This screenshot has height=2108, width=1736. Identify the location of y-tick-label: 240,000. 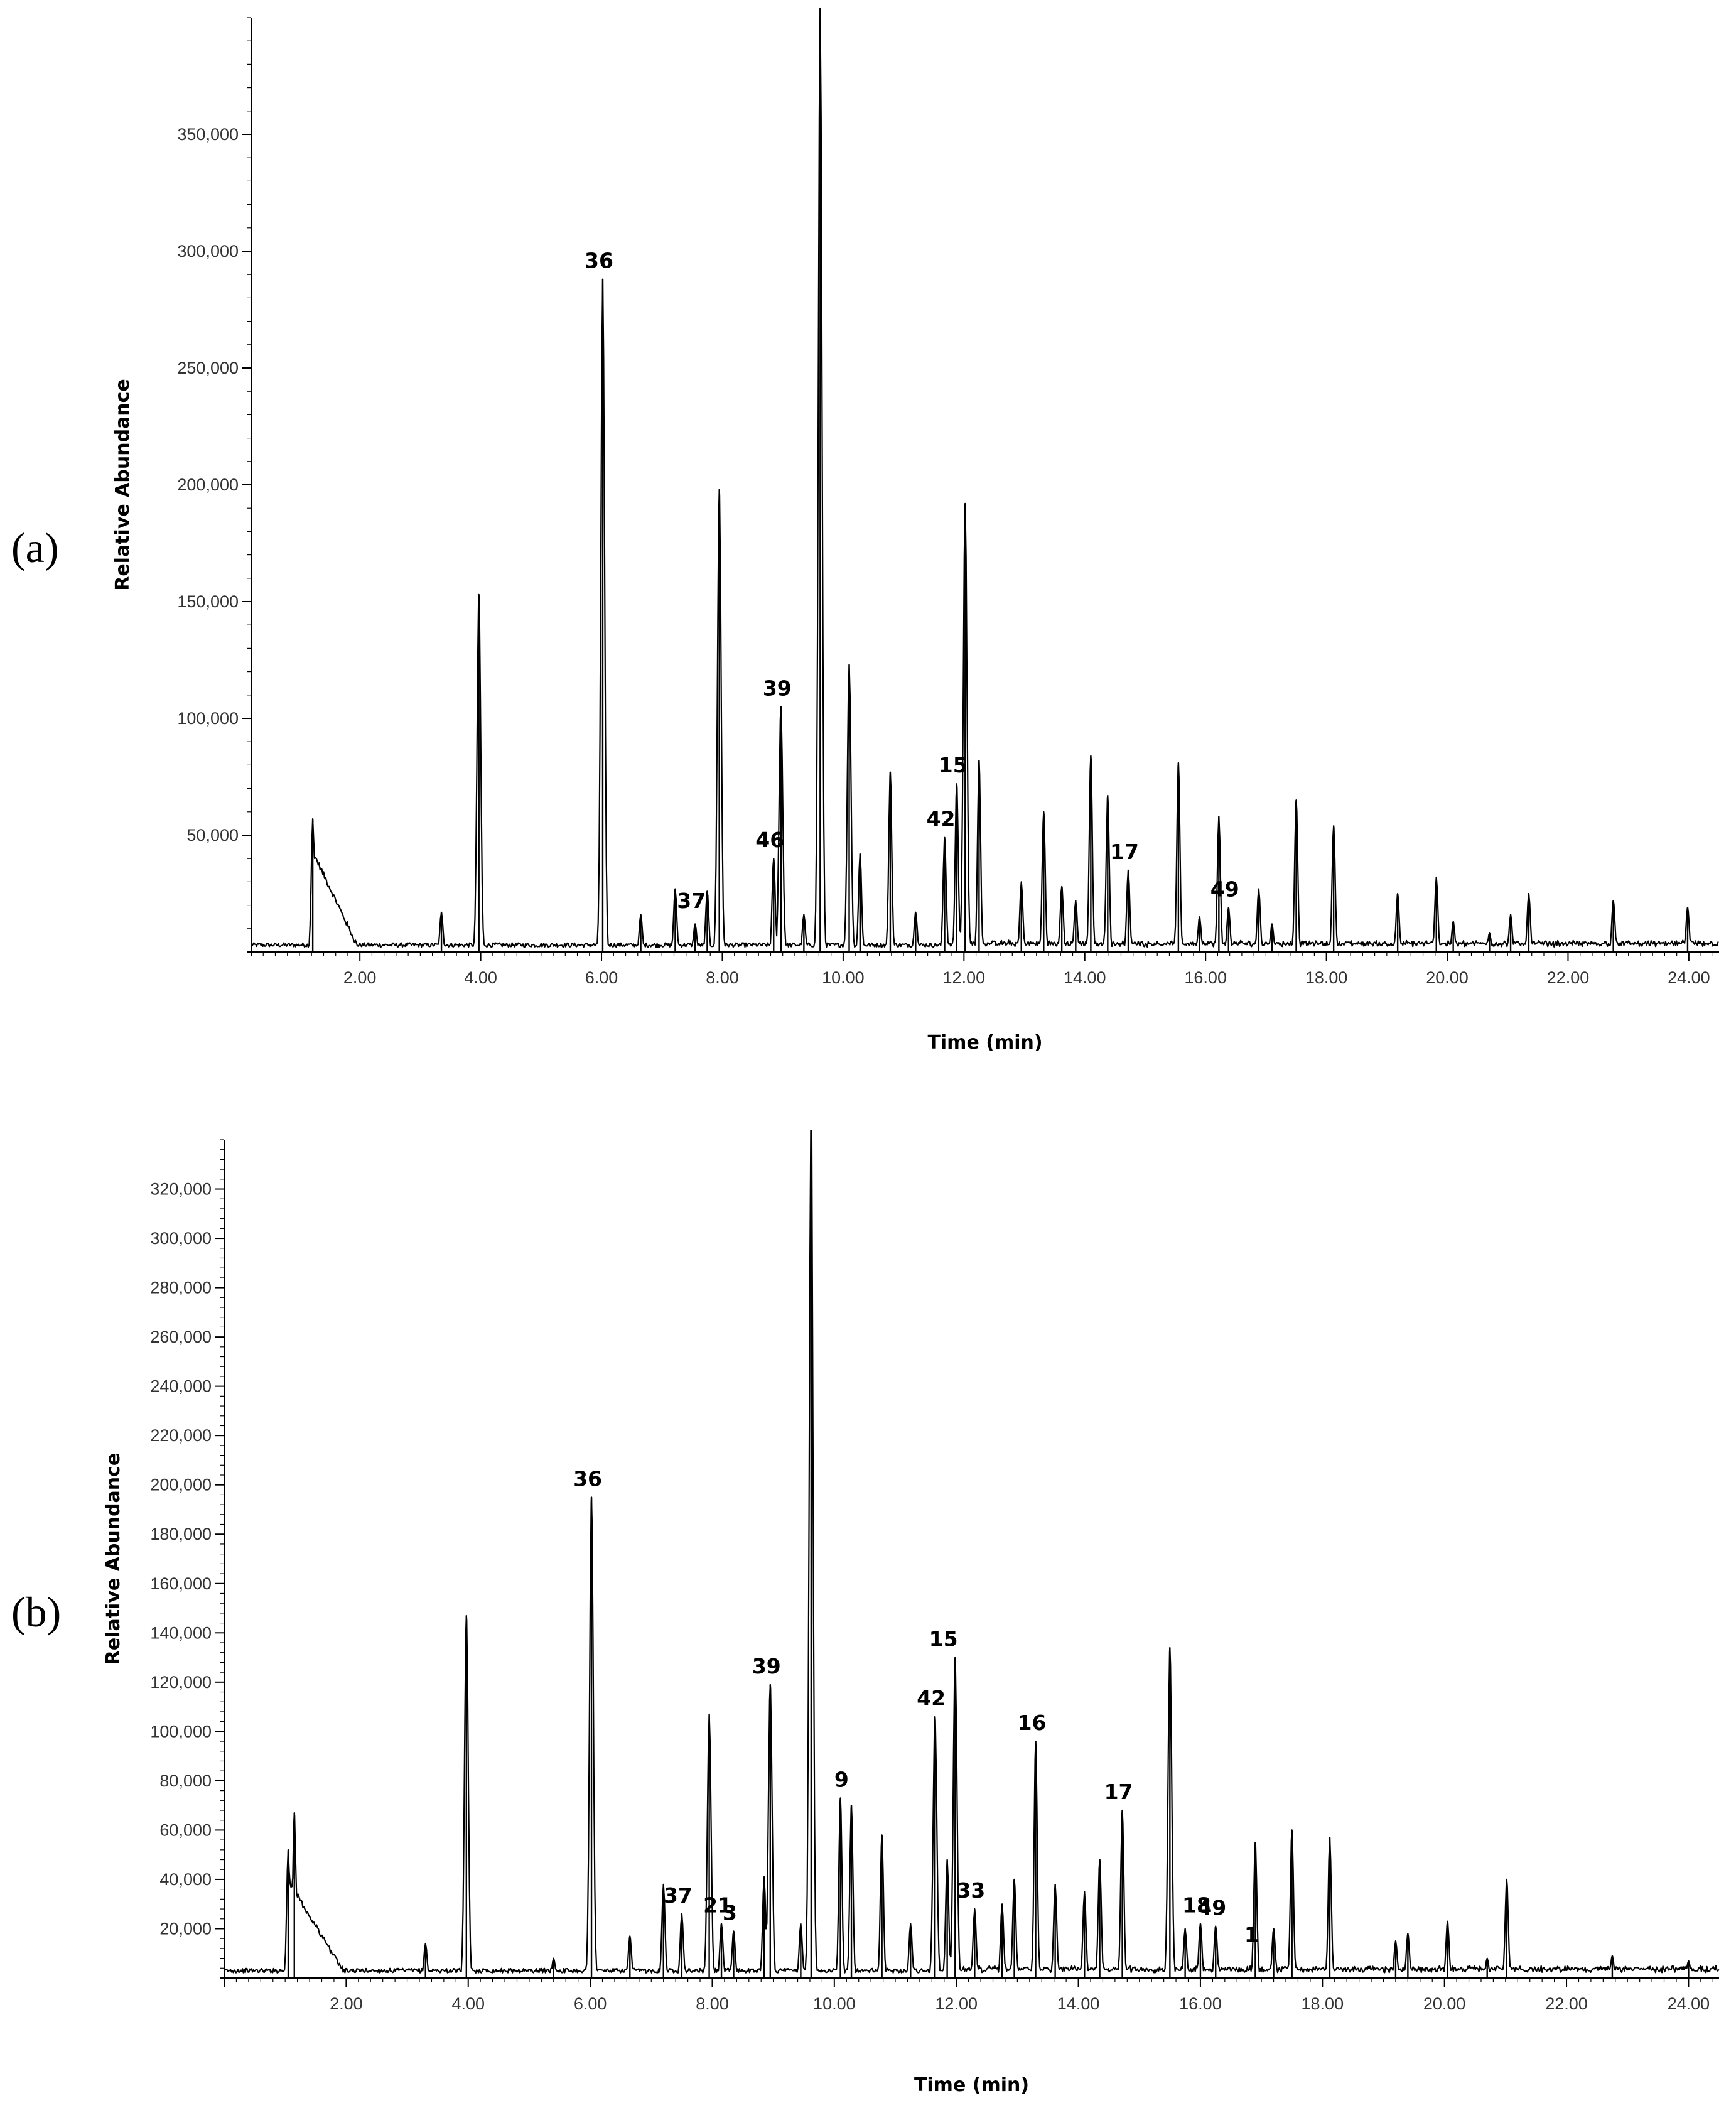
(181, 1386).